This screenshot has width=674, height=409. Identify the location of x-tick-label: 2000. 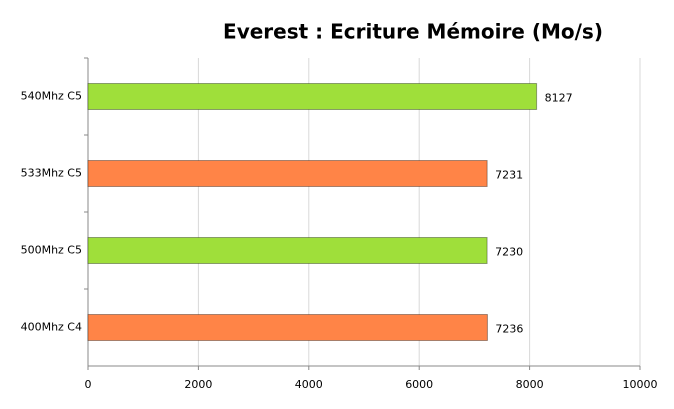
(198, 384).